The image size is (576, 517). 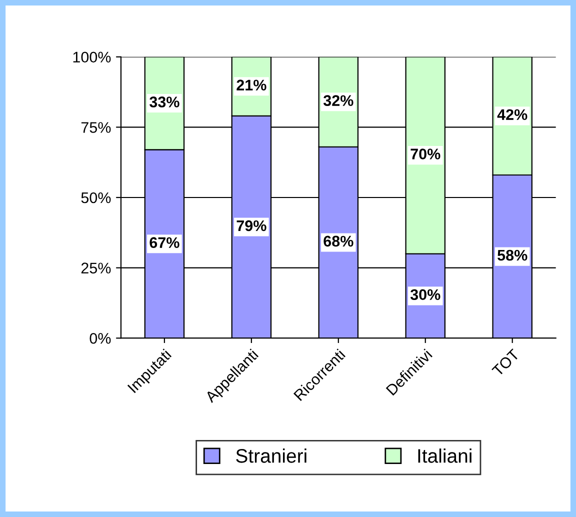 I want to click on data-label: 42%, so click(x=512, y=114).